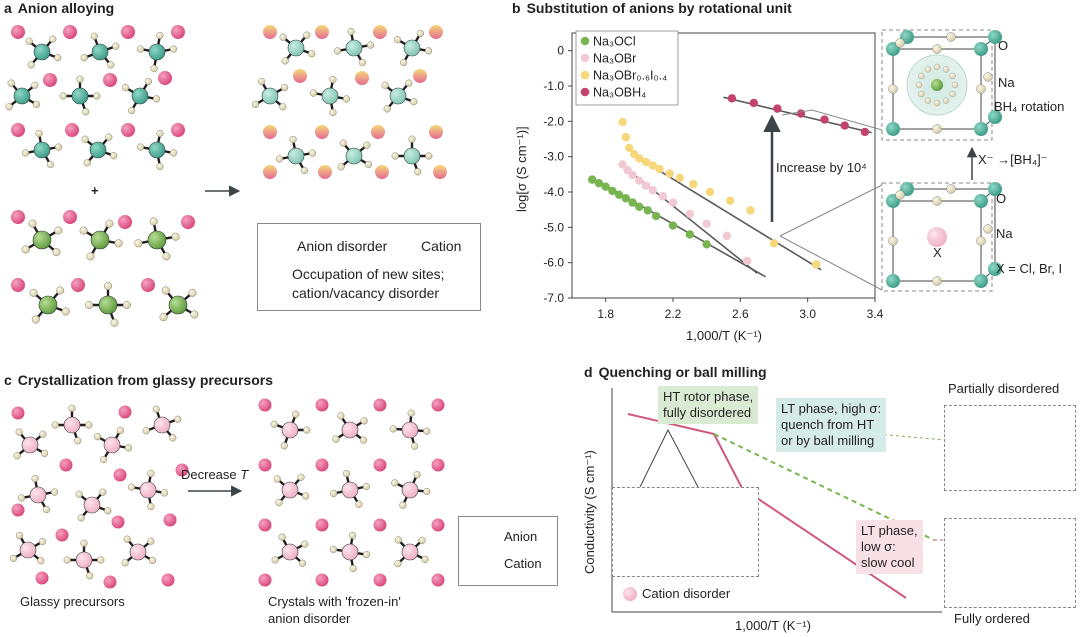 The width and height of the screenshot is (1080, 637). What do you see at coordinates (708, 405) in the screenshot?
I see `ht-phase-tag: HT rotor phase, fully disordered` at bounding box center [708, 405].